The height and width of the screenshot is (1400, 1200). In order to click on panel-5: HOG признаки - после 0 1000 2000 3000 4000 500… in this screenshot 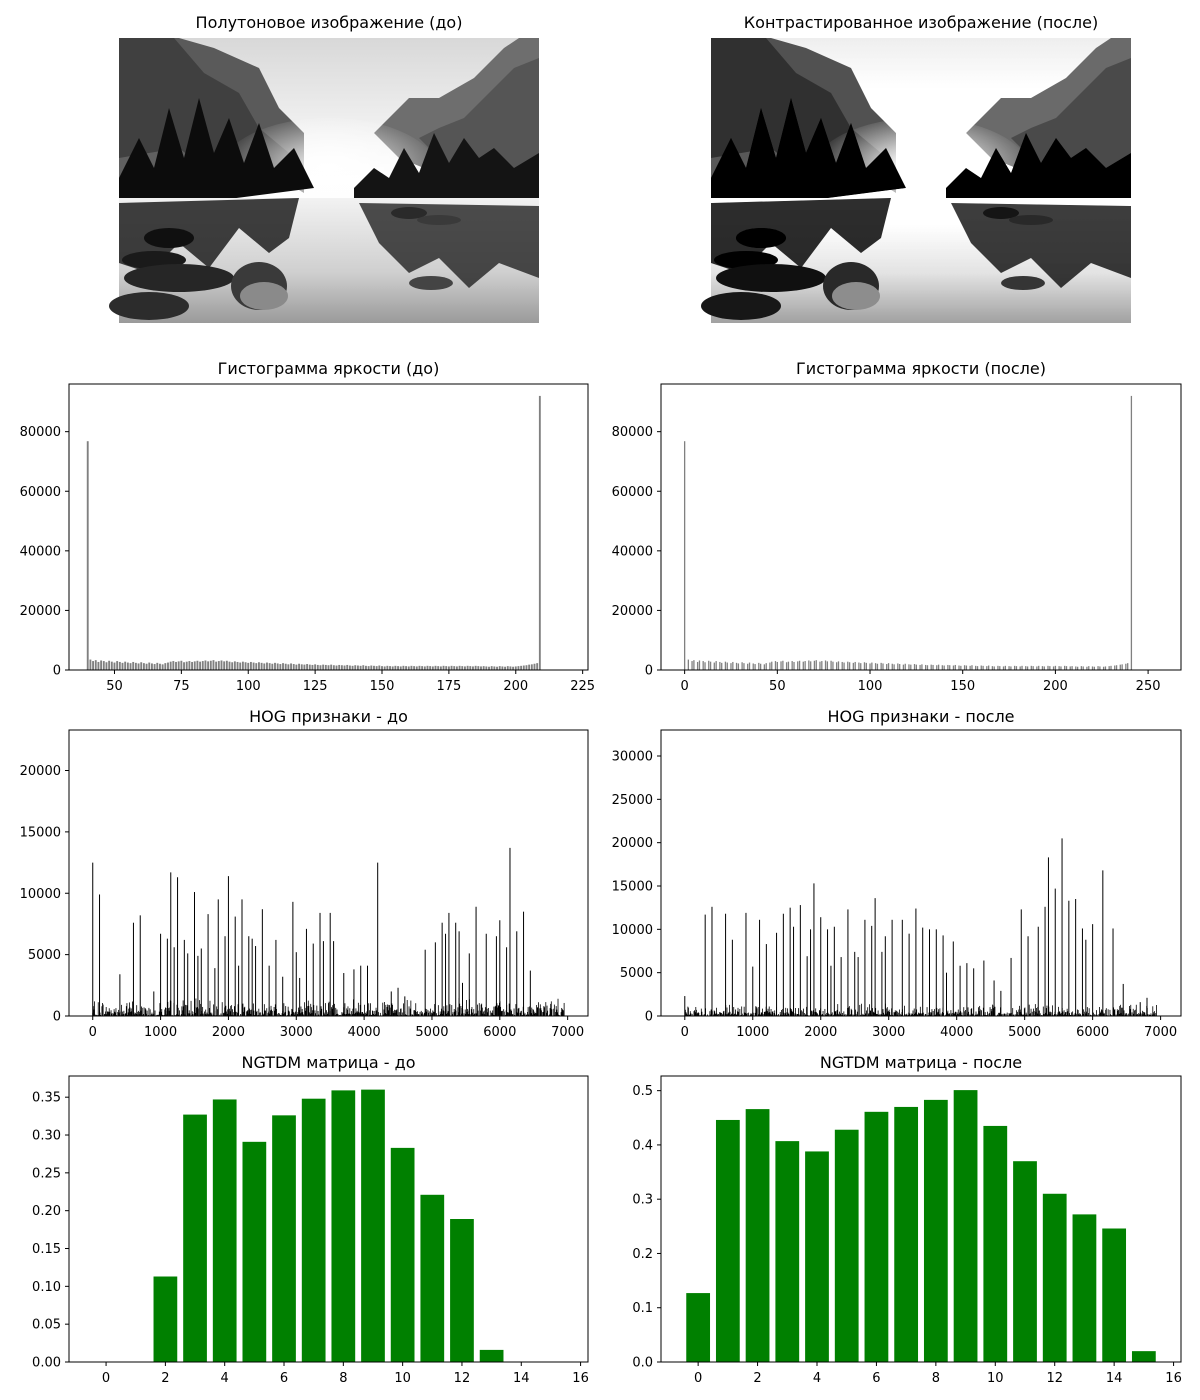, I will do `click(897, 873)`.